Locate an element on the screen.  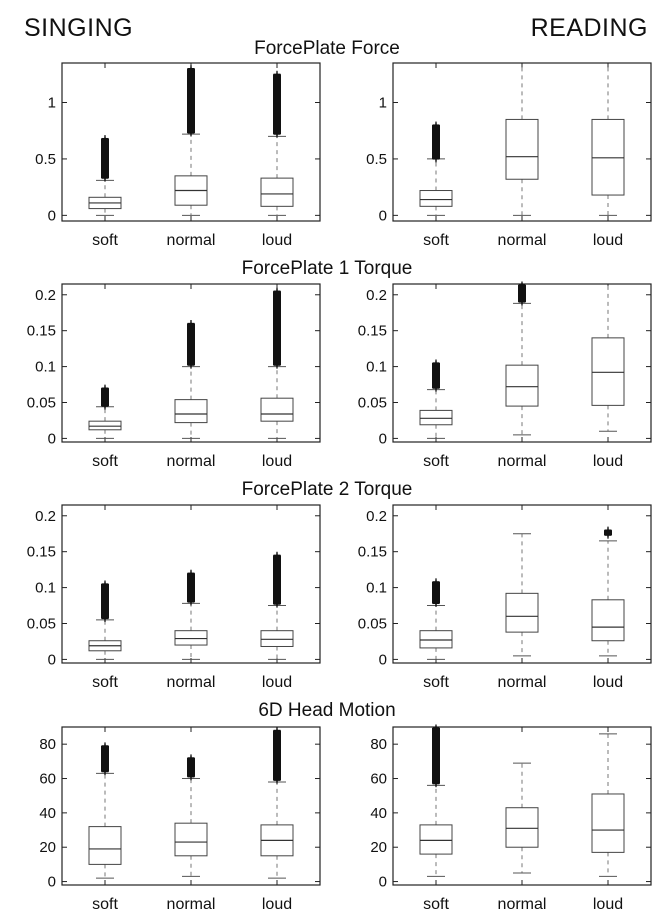
y-tick-label: 0.5 is located at coordinates (376, 159).